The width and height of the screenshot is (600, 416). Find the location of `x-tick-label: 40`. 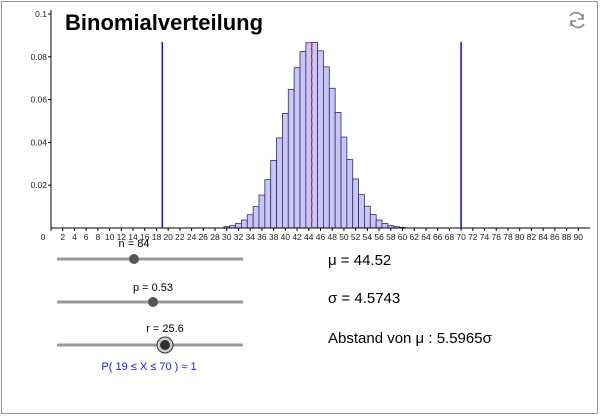

x-tick-label: 40 is located at coordinates (286, 237).